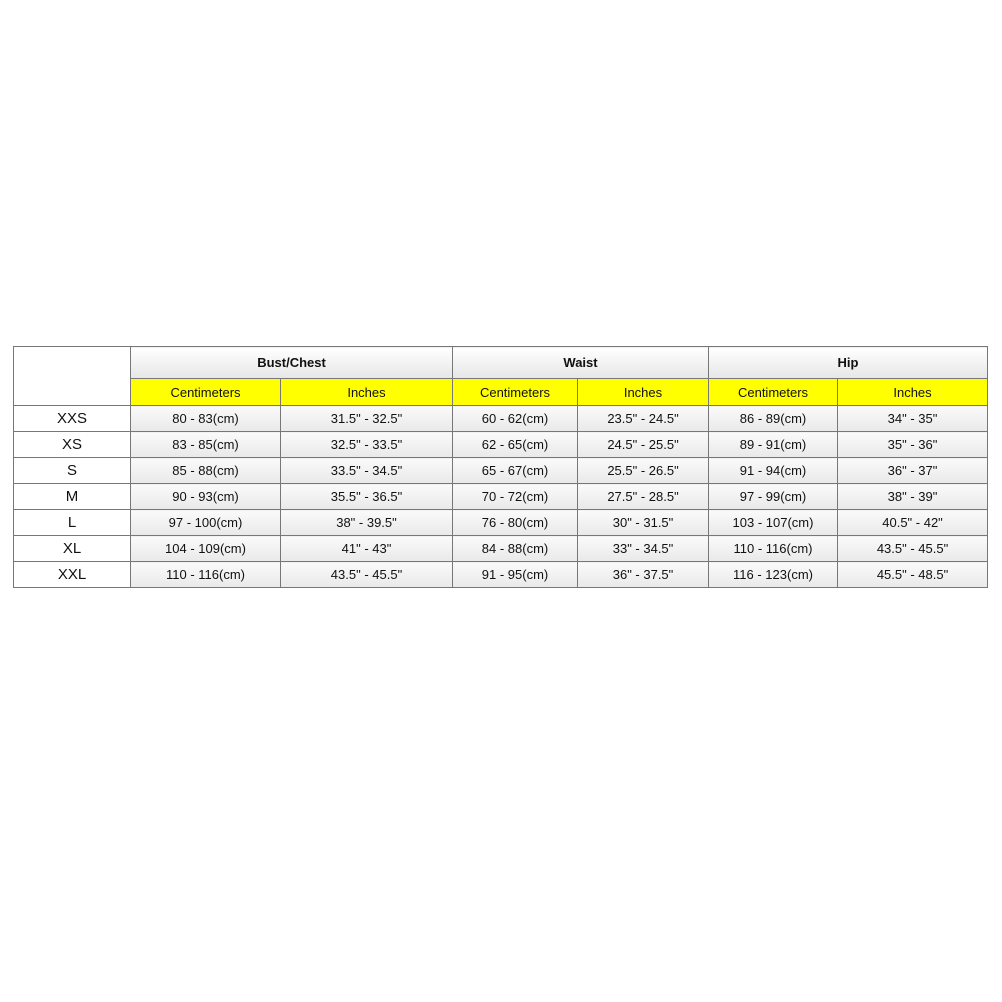 The image size is (1002, 1002). What do you see at coordinates (848, 362) in the screenshot?
I see `group-header: Hip` at bounding box center [848, 362].